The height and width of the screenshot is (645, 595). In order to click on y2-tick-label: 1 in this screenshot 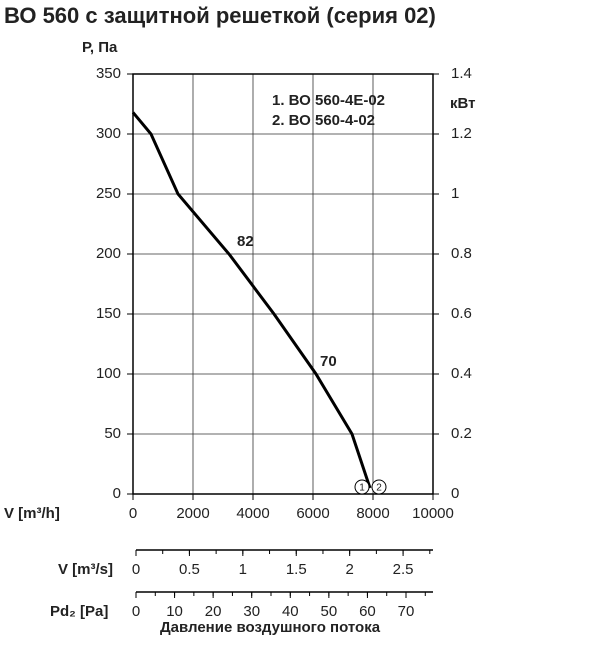, I will do `click(455, 193)`.